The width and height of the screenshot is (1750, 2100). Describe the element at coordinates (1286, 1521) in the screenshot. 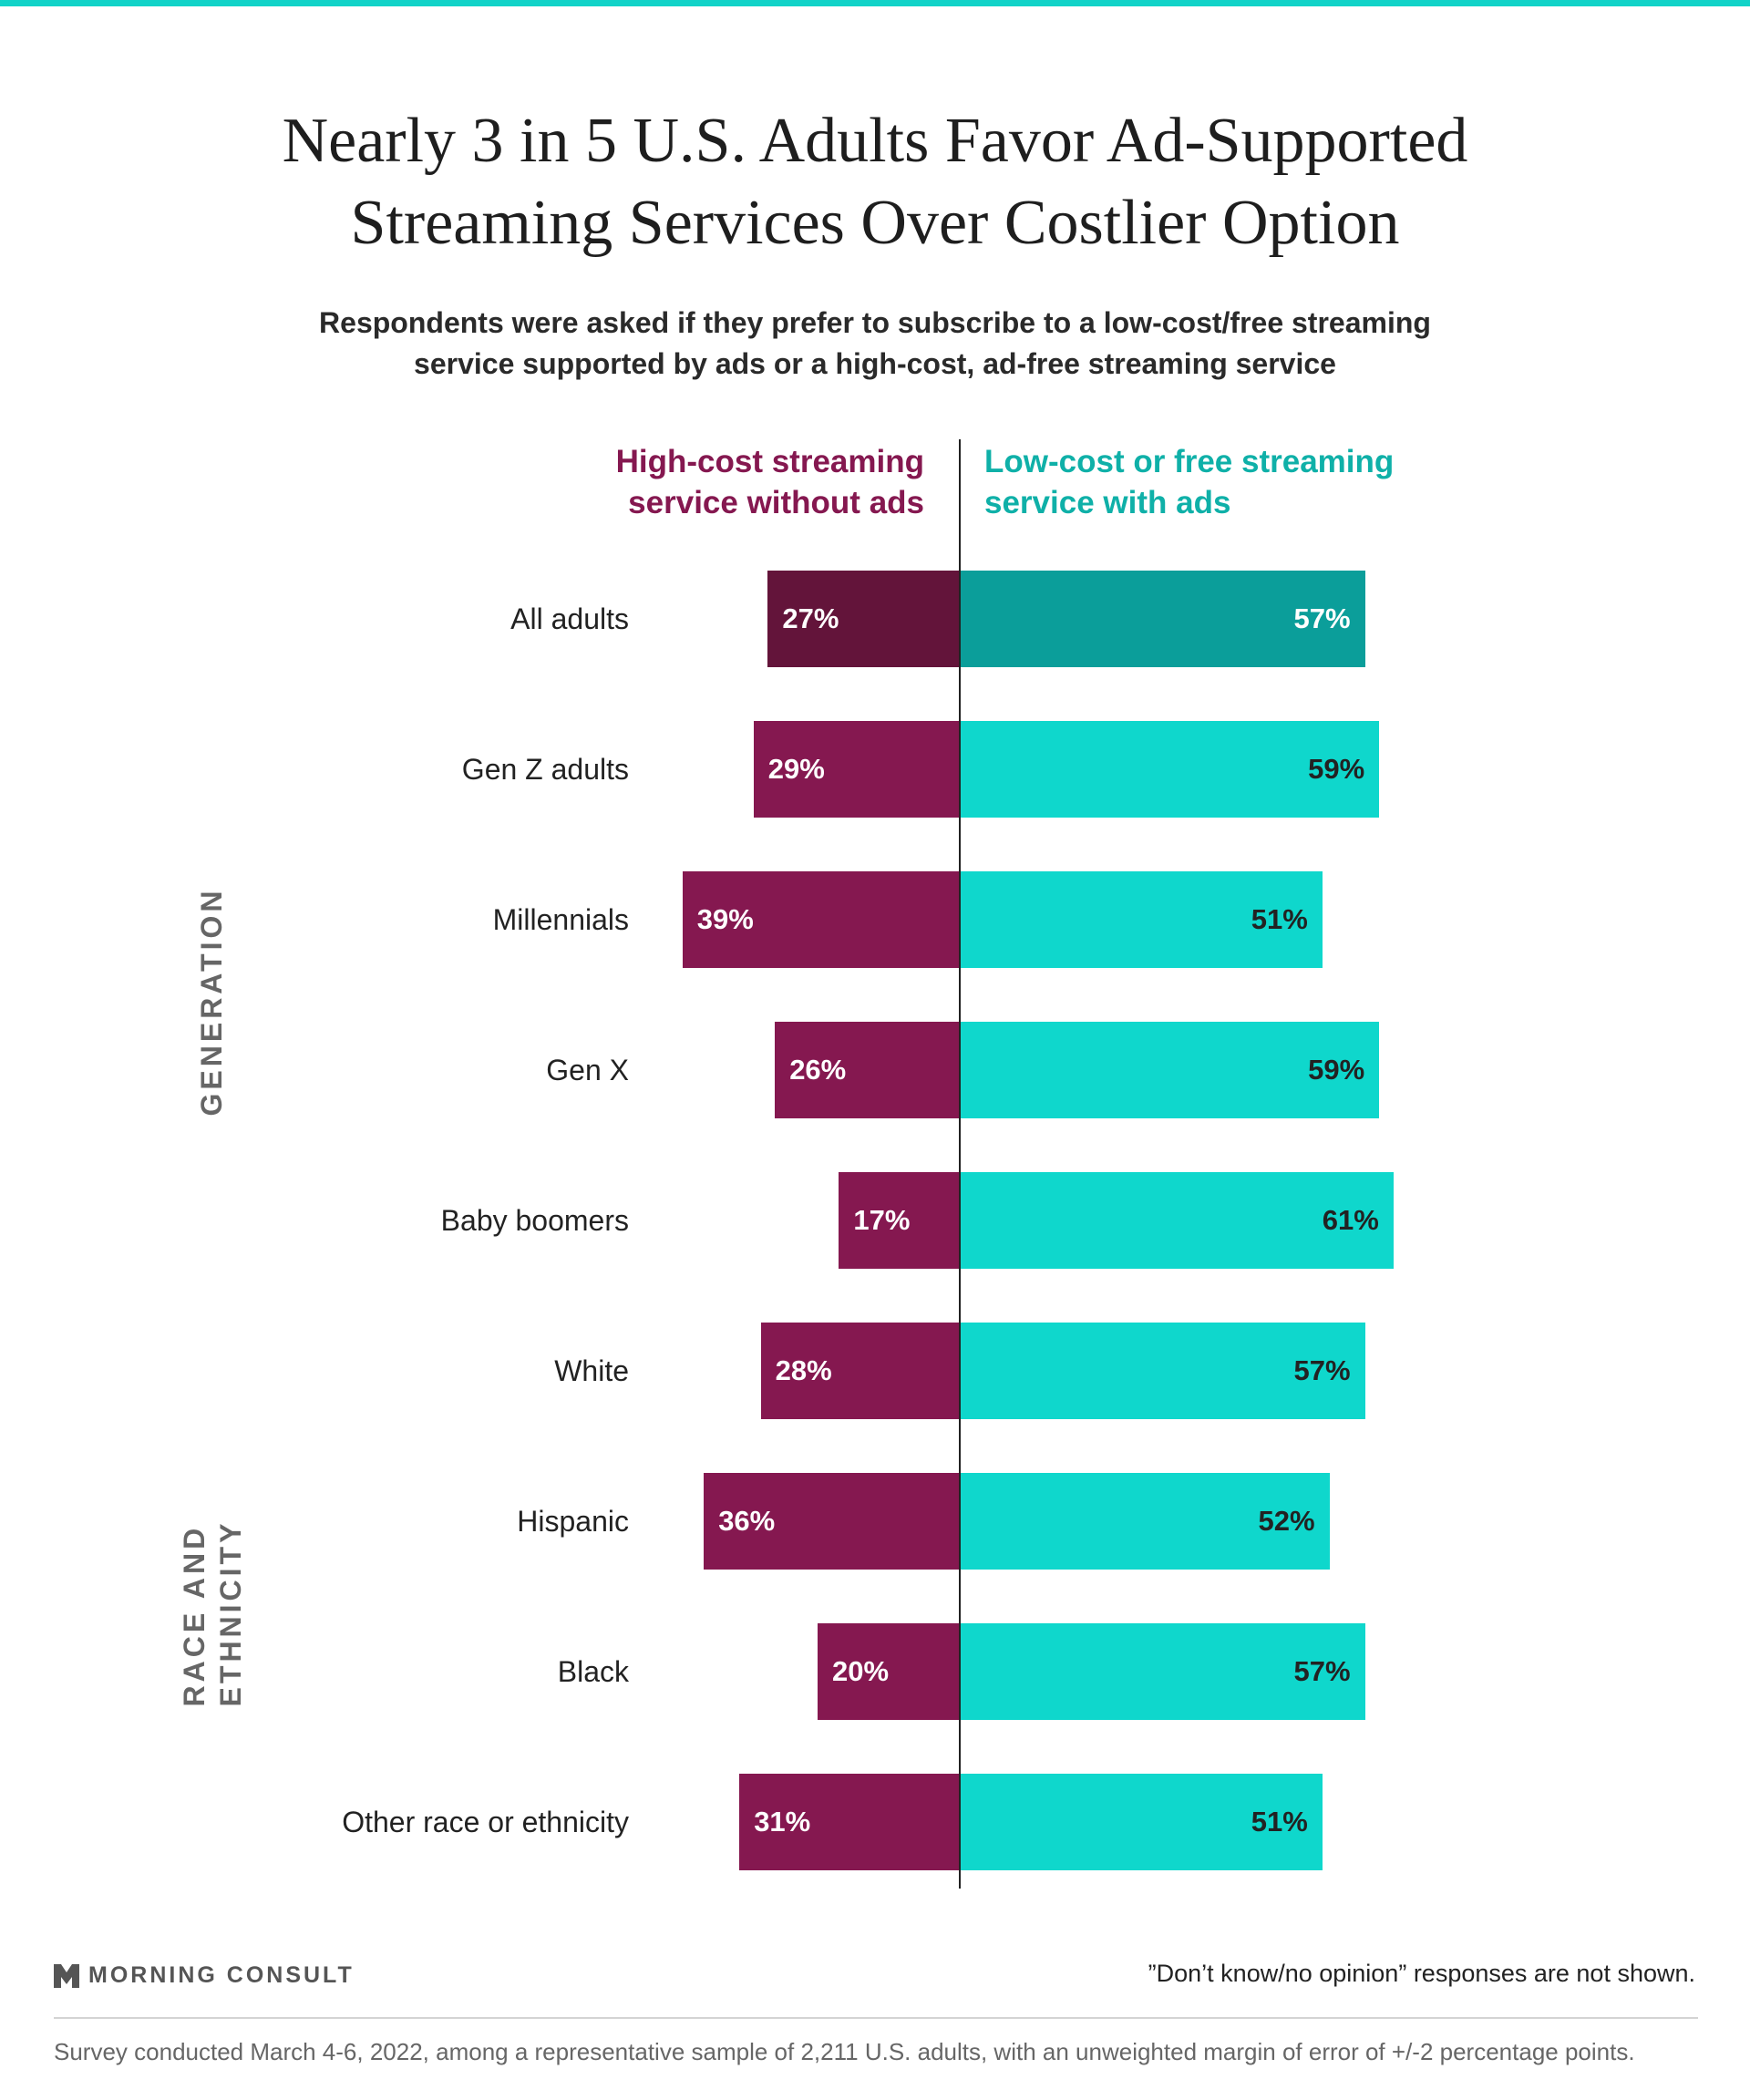

I see `data-label-low-cost: 52%` at that location.